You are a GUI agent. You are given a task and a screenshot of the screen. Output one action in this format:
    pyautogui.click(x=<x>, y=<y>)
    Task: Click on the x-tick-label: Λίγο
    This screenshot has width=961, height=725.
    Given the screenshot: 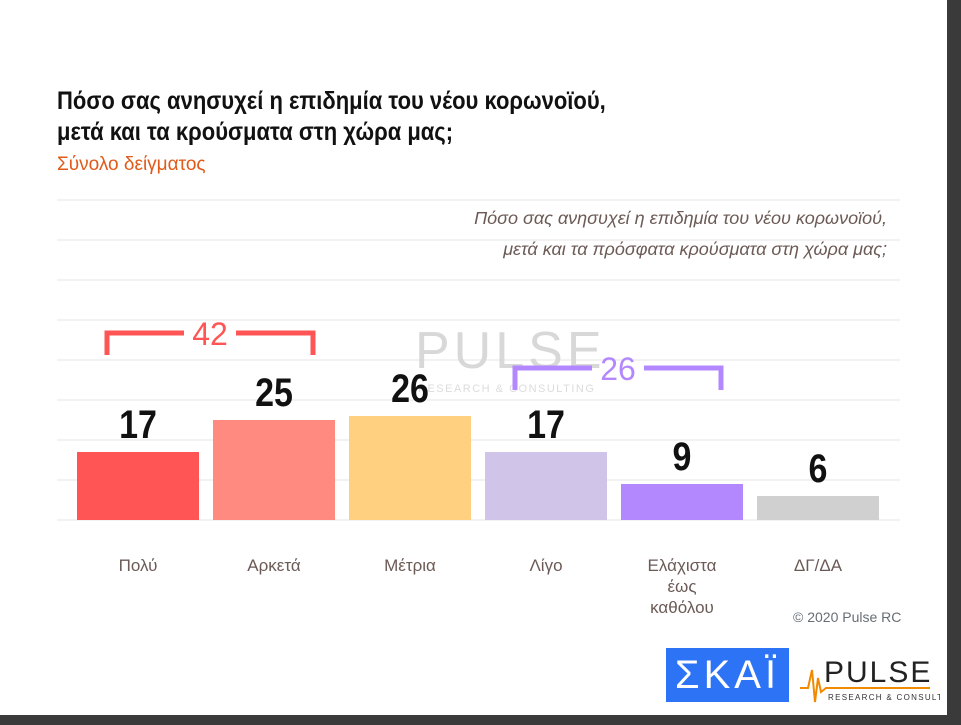 What is the action you would take?
    pyautogui.click(x=545, y=565)
    